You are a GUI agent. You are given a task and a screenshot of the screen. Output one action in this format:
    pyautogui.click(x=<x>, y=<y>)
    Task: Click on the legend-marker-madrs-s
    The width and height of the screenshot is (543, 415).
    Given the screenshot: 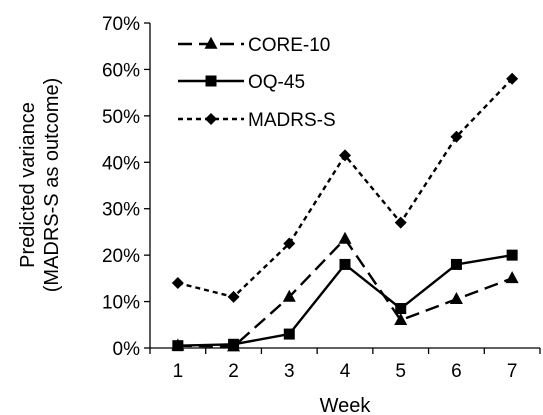 What is the action you would take?
    pyautogui.click(x=211, y=119)
    